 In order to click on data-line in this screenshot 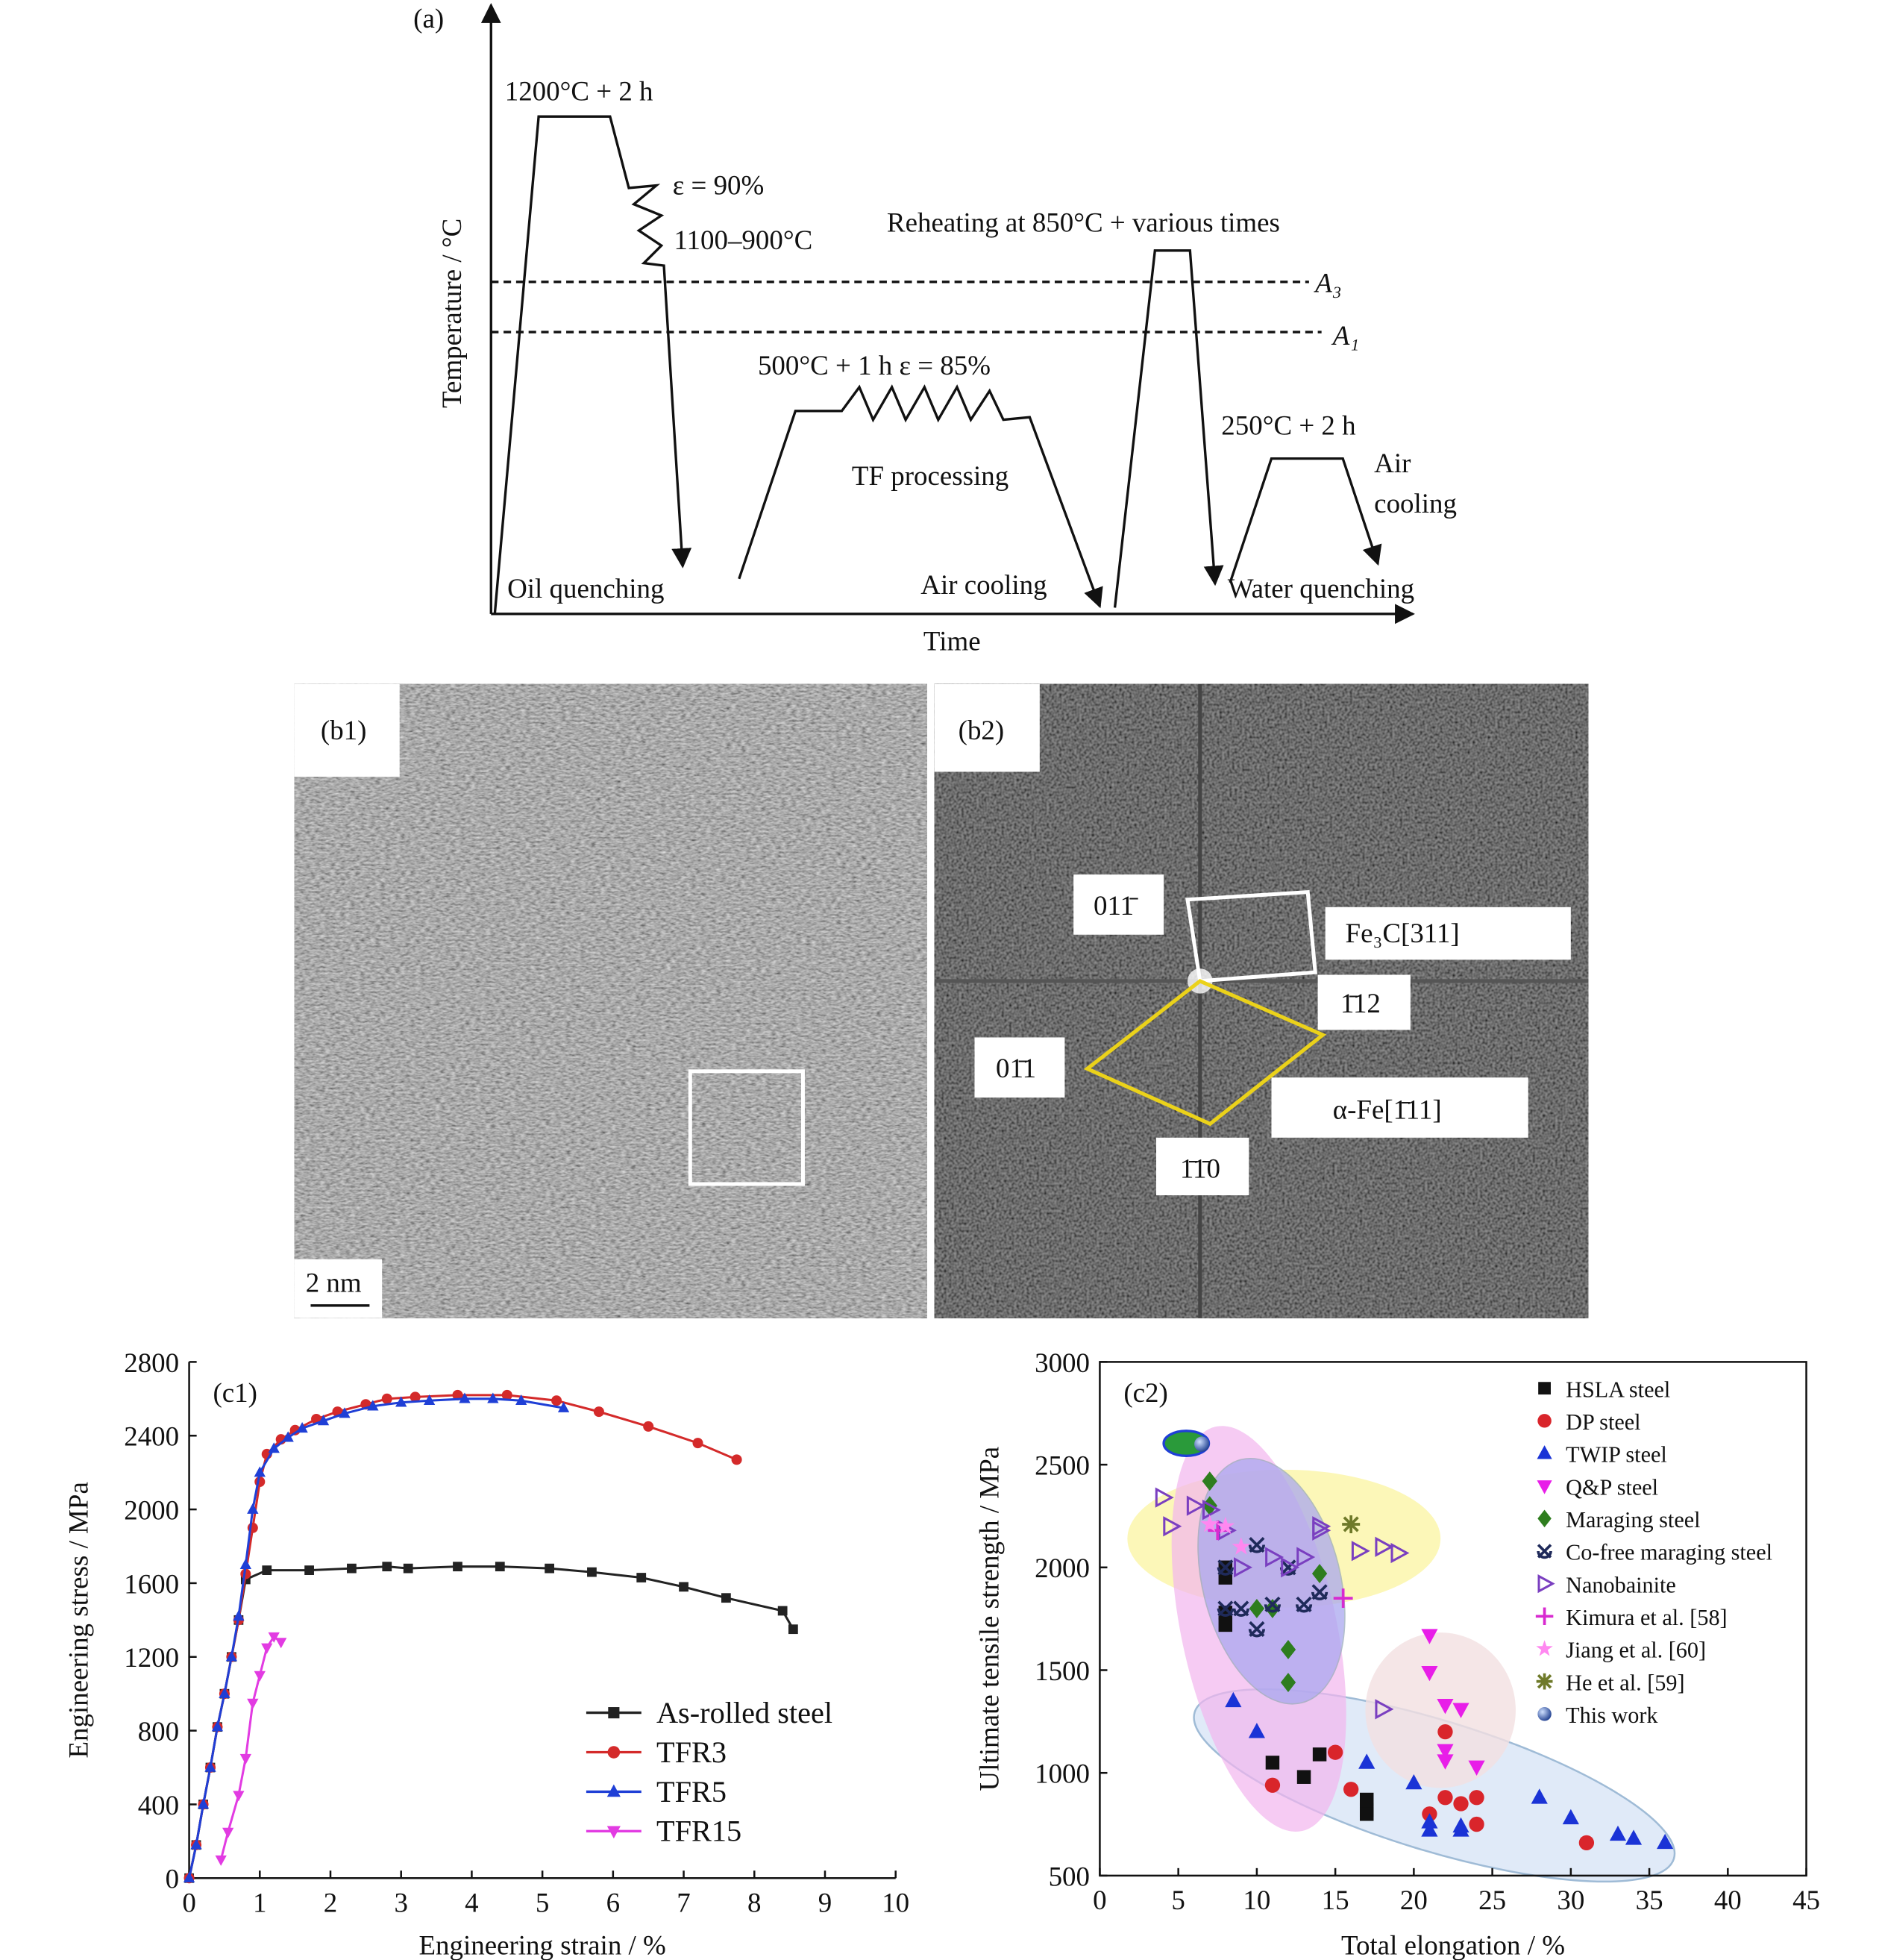, I will do `click(376, 1638)`.